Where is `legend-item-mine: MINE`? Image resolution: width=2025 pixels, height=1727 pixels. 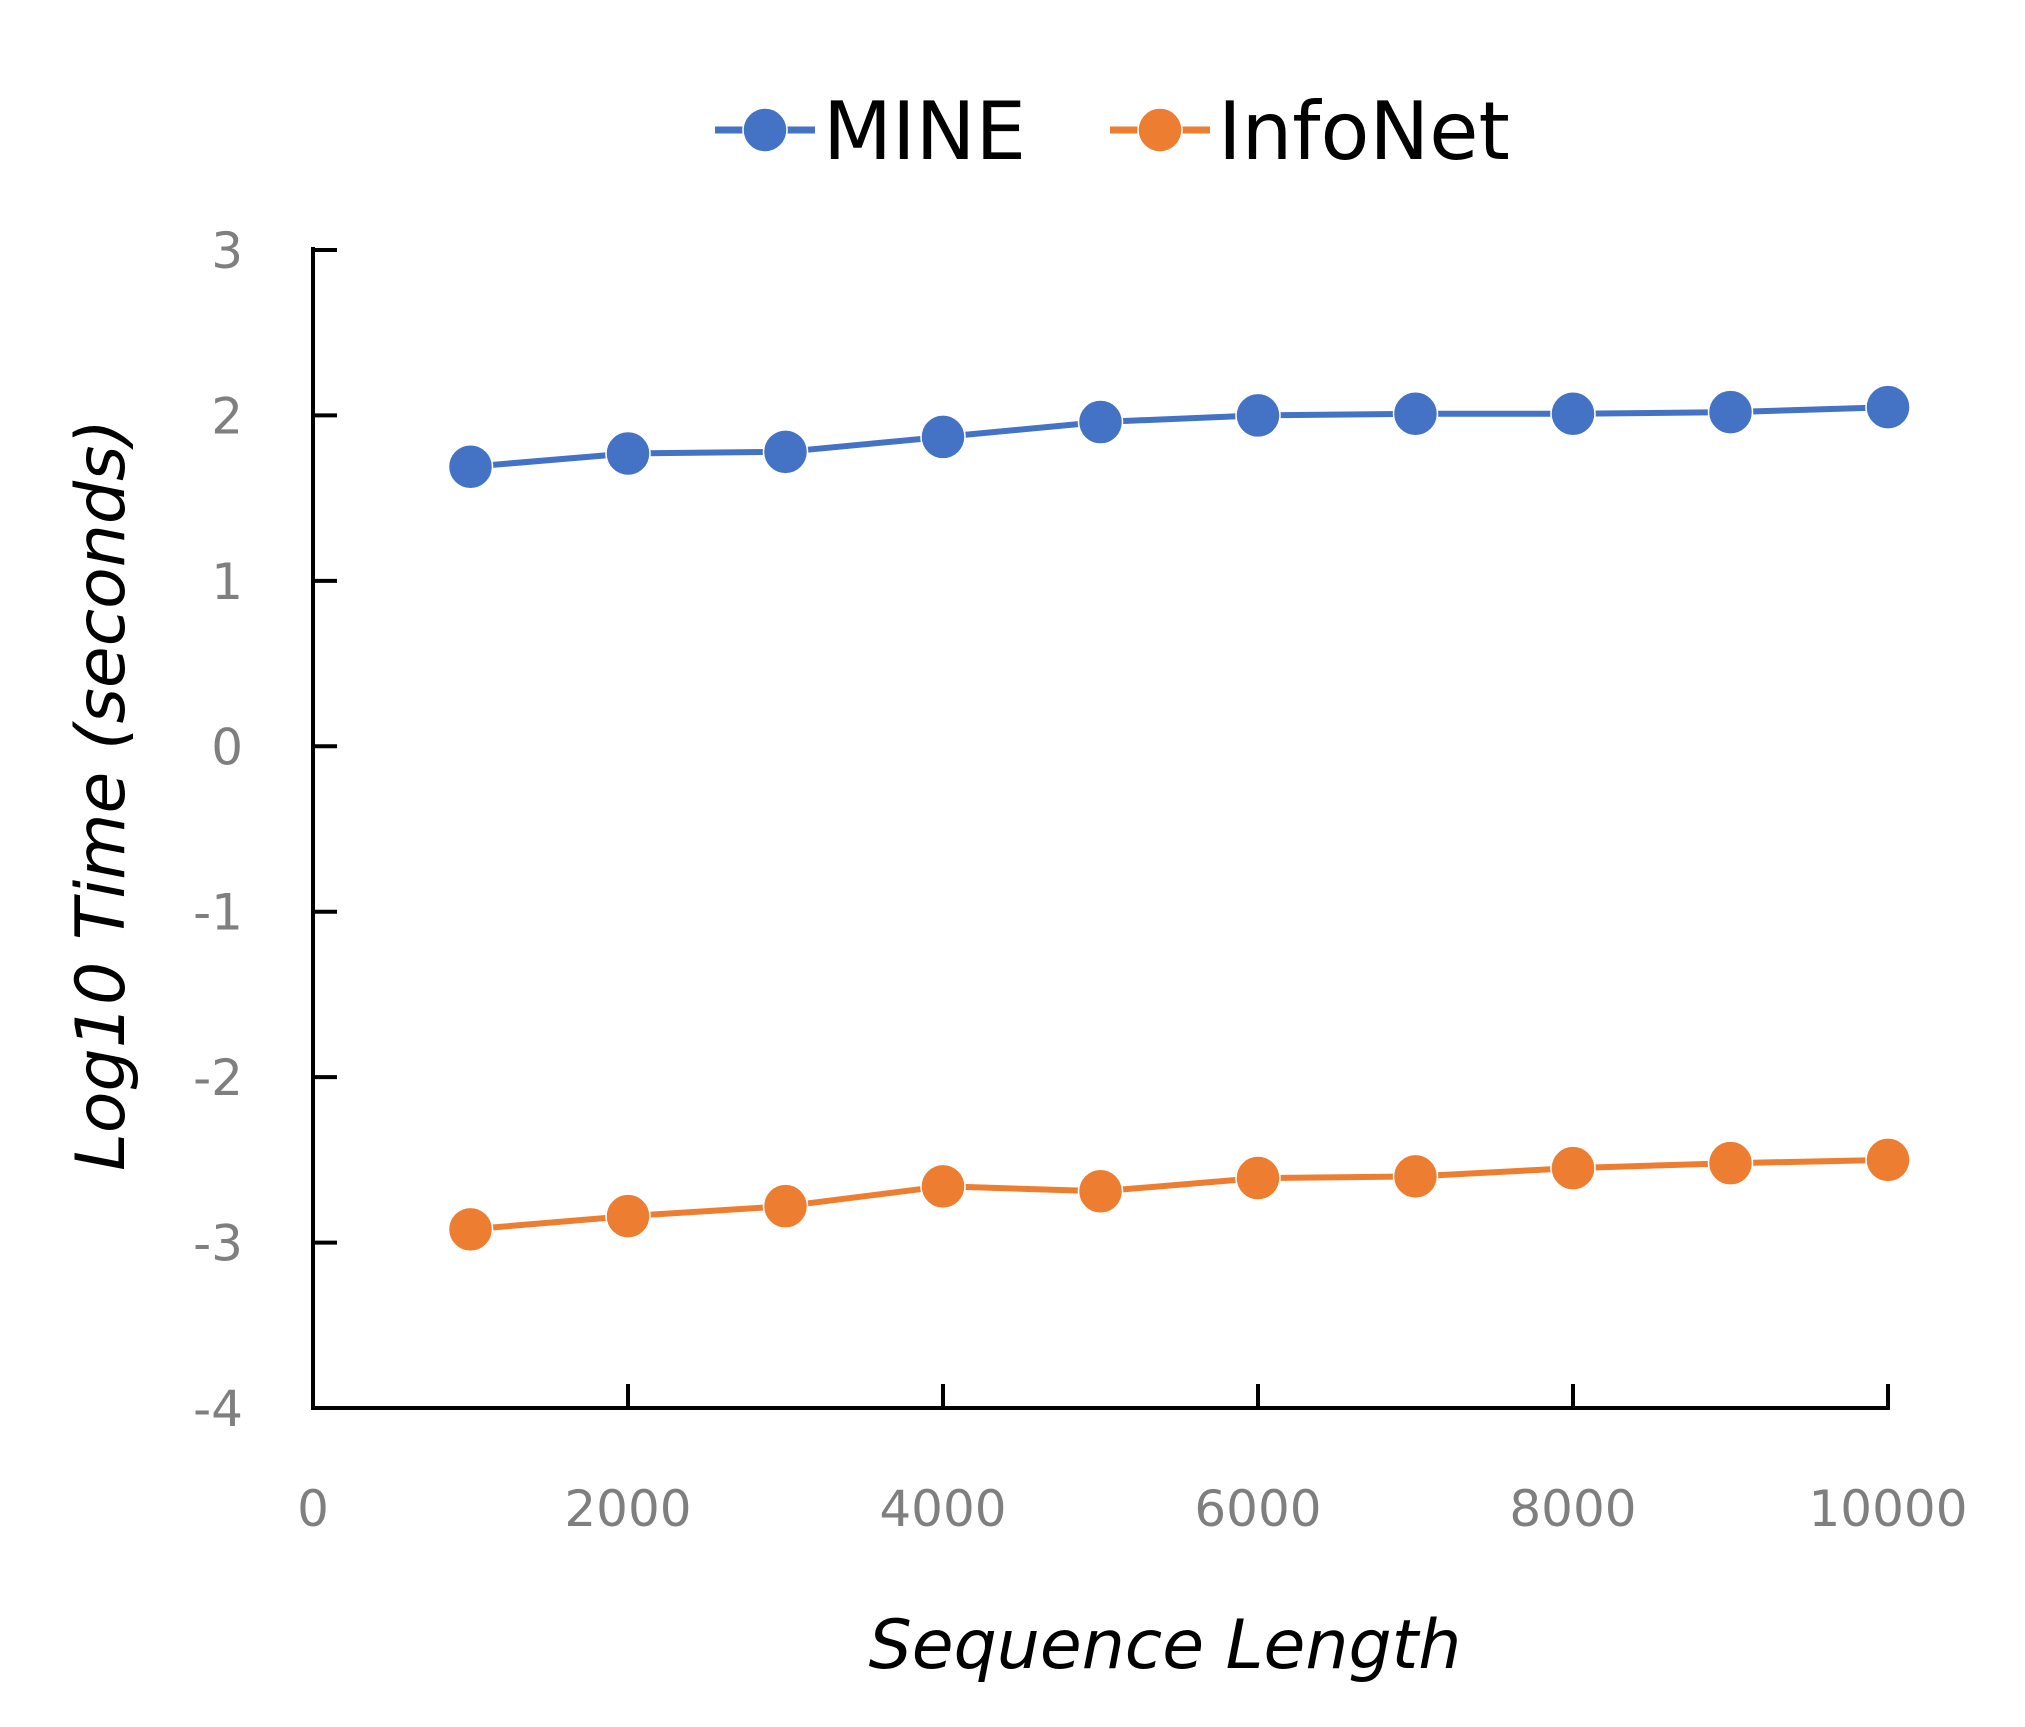
legend-item-mine: MINE is located at coordinates (870, 131).